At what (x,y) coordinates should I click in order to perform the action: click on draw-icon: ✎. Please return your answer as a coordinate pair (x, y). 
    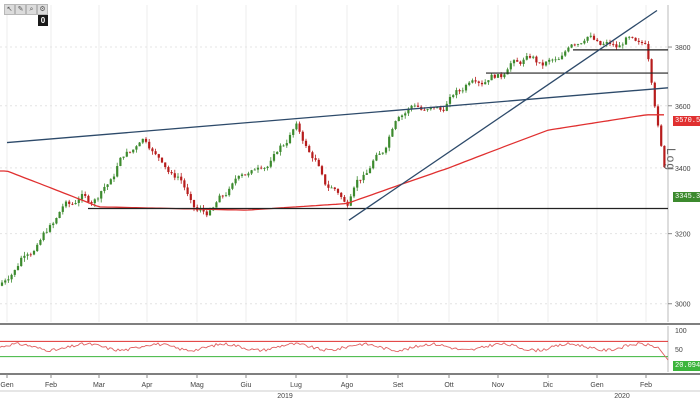
    Looking at the image, I should click on (20, 9).